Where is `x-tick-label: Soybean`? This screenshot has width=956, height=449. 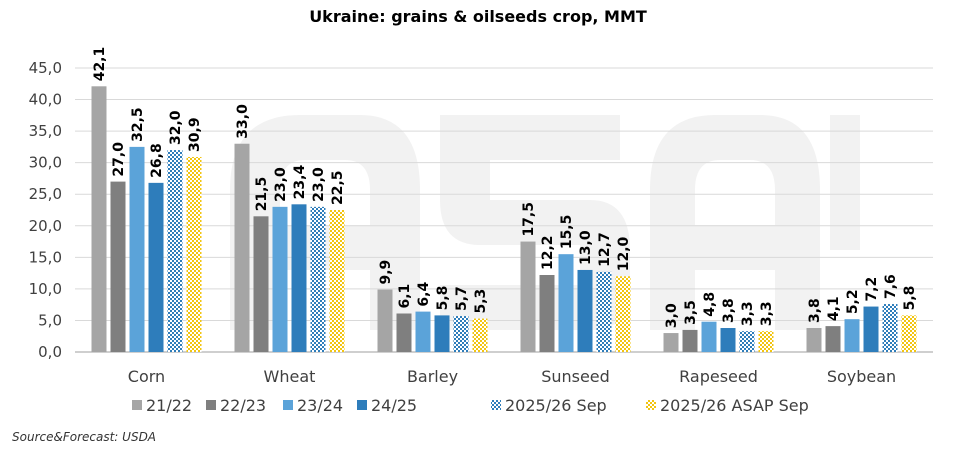 x-tick-label: Soybean is located at coordinates (861, 376).